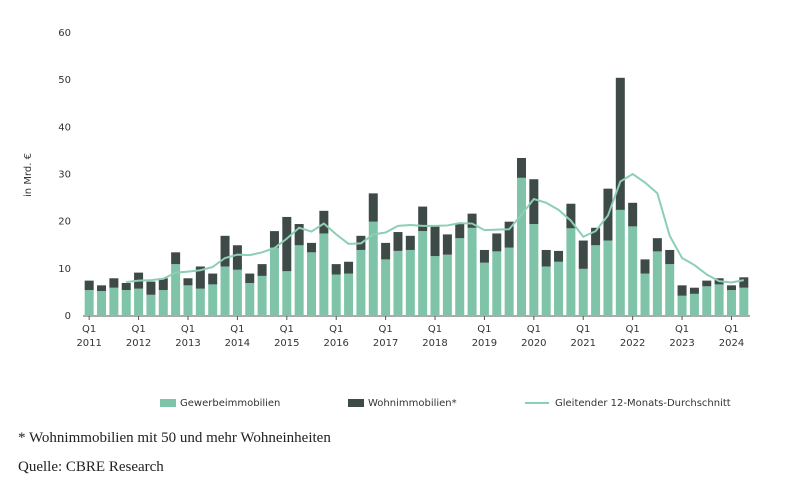 The image size is (794, 493). What do you see at coordinates (287, 336) in the screenshot?
I see `x-tick-label: Q1 2015` at bounding box center [287, 336].